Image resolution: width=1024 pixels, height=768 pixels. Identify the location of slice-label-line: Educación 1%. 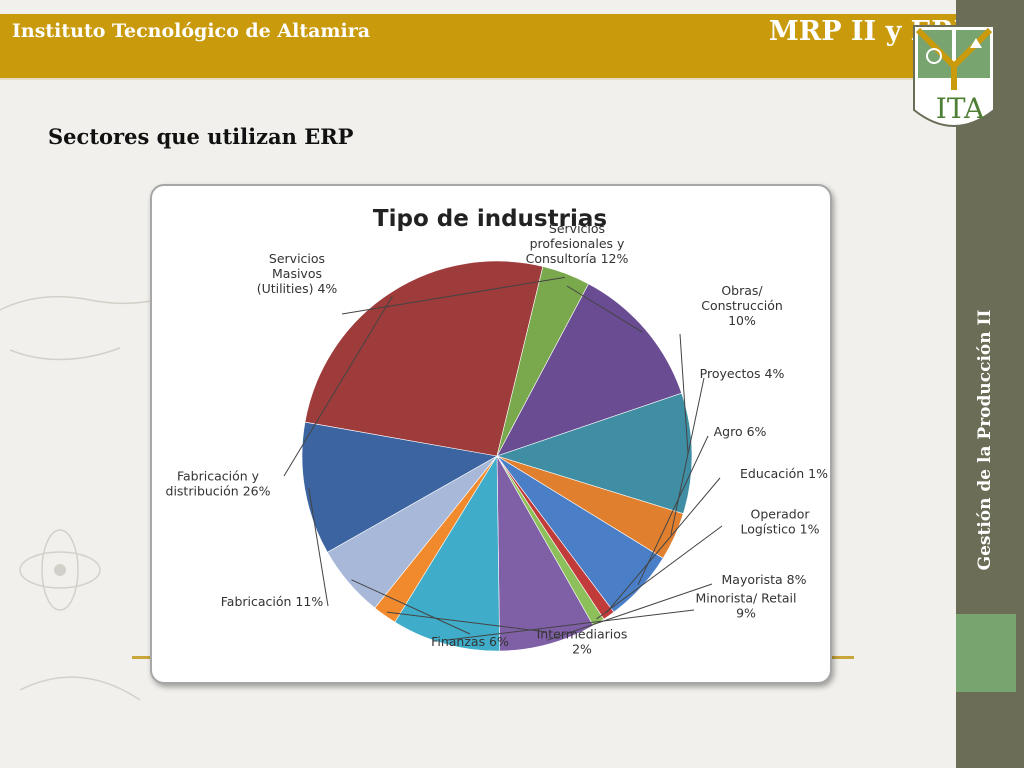
(784, 473).